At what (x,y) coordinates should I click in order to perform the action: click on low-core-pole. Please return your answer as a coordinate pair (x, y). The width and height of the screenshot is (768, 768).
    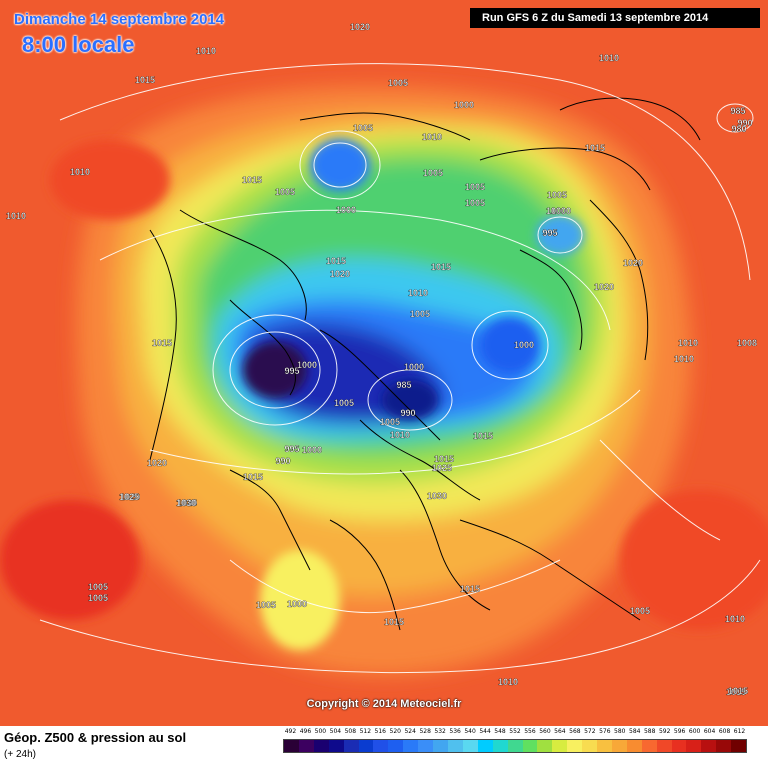
    Looking at the image, I should click on (510, 345).